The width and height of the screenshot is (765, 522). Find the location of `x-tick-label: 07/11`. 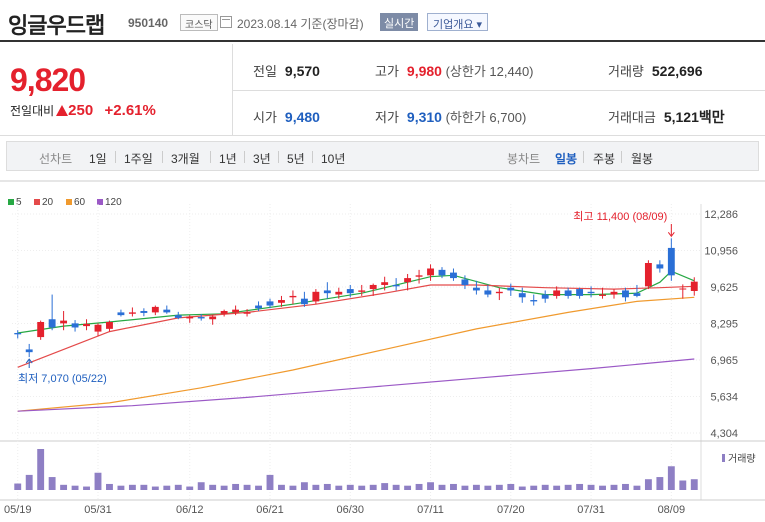

x-tick-label: 07/11 is located at coordinates (430, 510).